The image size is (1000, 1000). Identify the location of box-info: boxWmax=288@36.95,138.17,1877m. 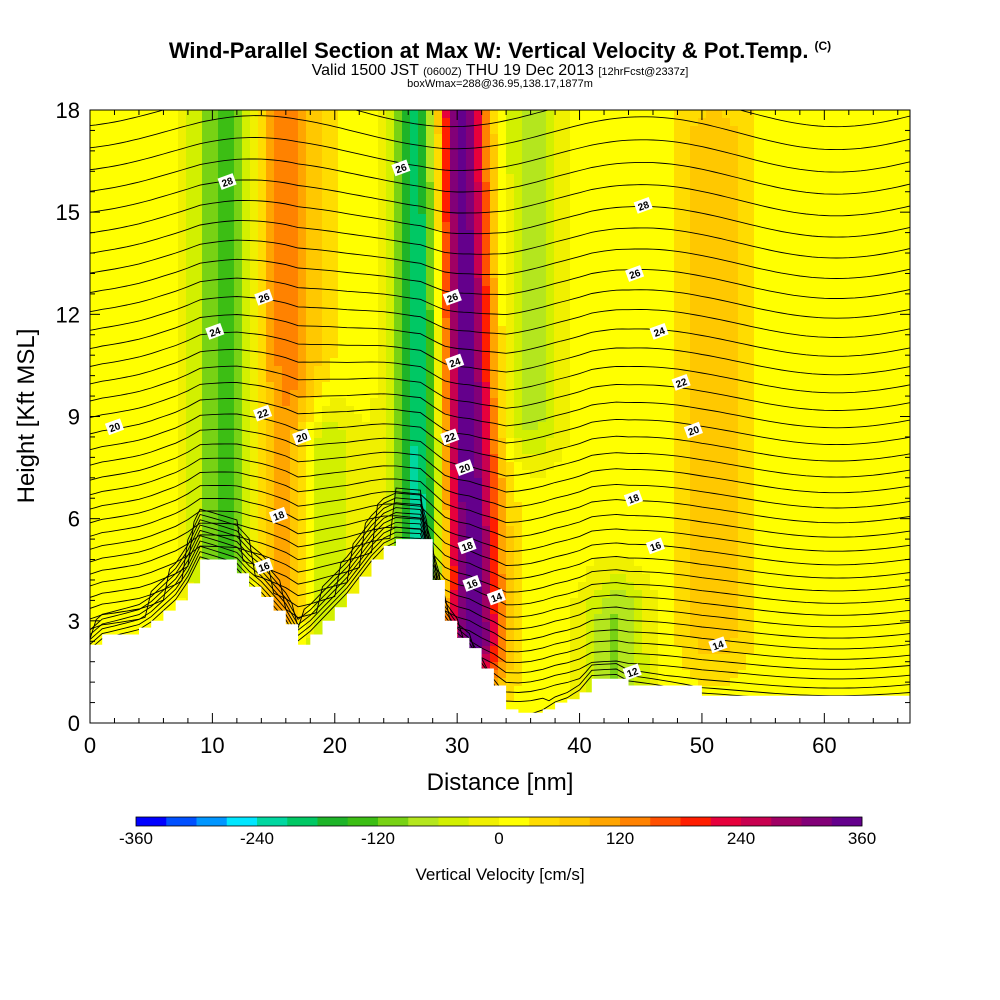
(500, 84).